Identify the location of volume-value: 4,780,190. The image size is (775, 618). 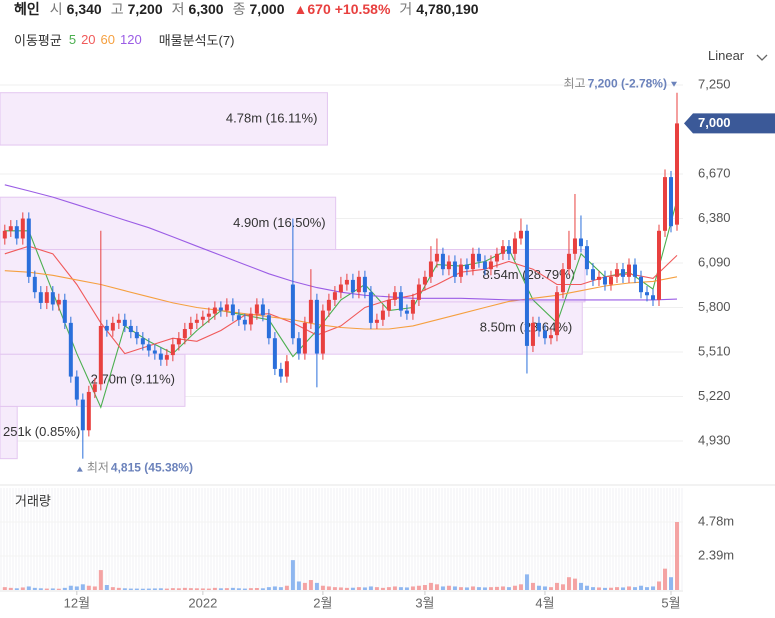
(447, 9).